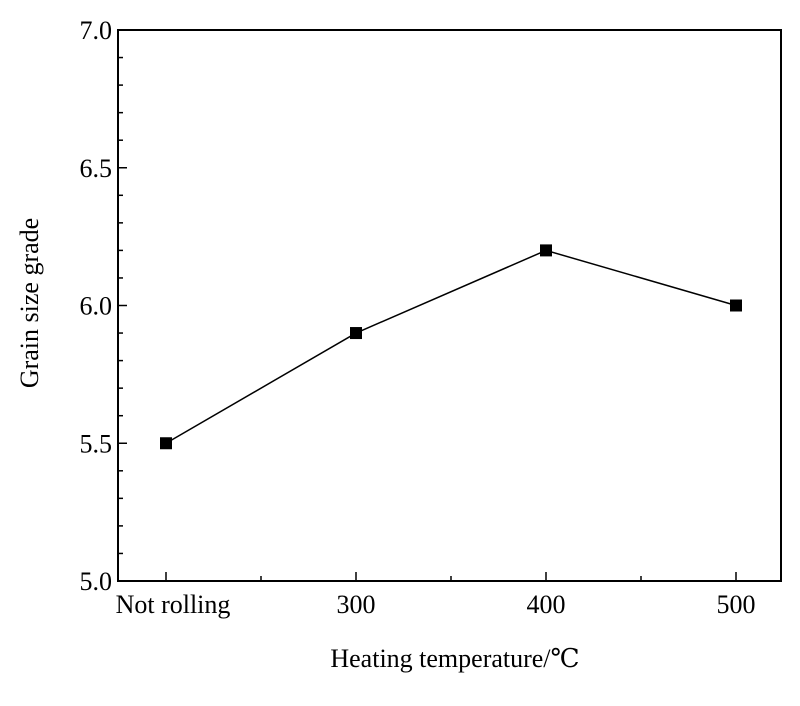 Image resolution: width=800 pixels, height=706 pixels. What do you see at coordinates (546, 604) in the screenshot?
I see `x-tick-label: 400` at bounding box center [546, 604].